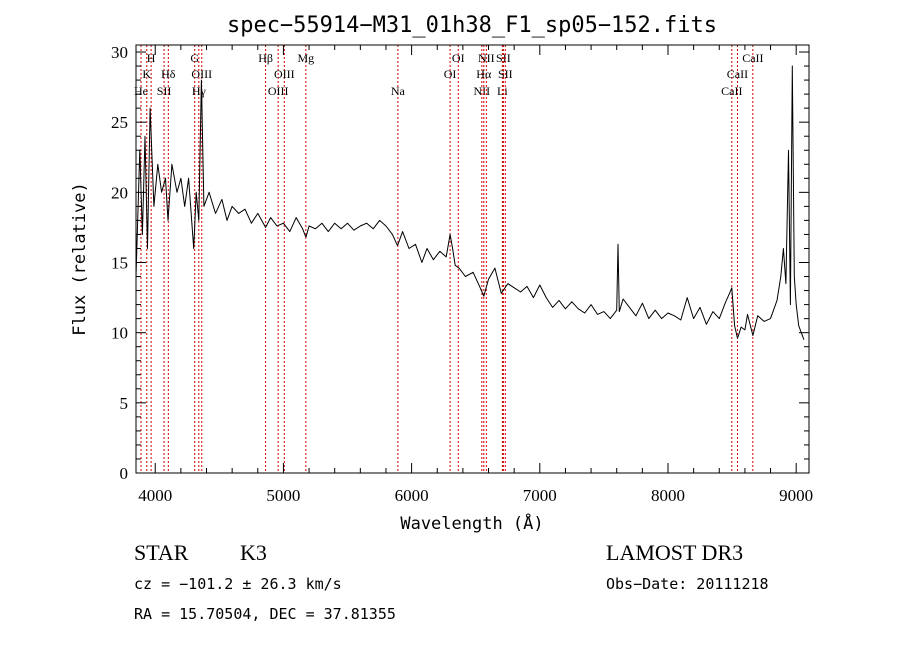 The height and width of the screenshot is (649, 900). I want to click on y-tick-label: 0, so click(124, 473).